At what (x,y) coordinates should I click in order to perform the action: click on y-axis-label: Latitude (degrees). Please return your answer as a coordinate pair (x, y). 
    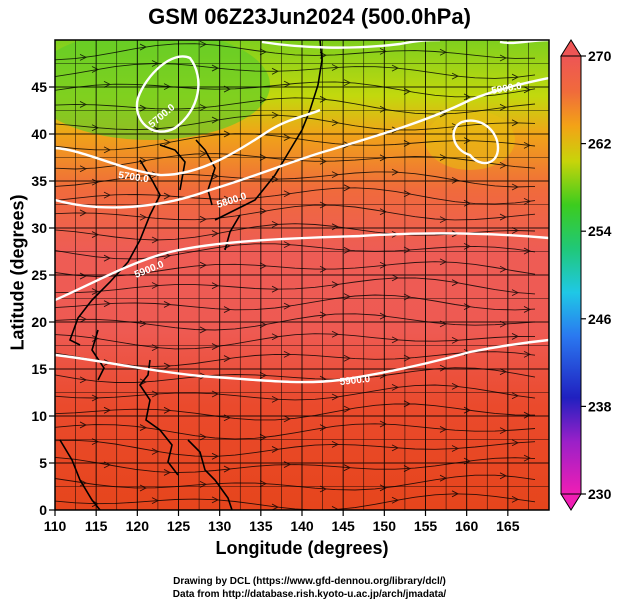
    Looking at the image, I should click on (17, 272).